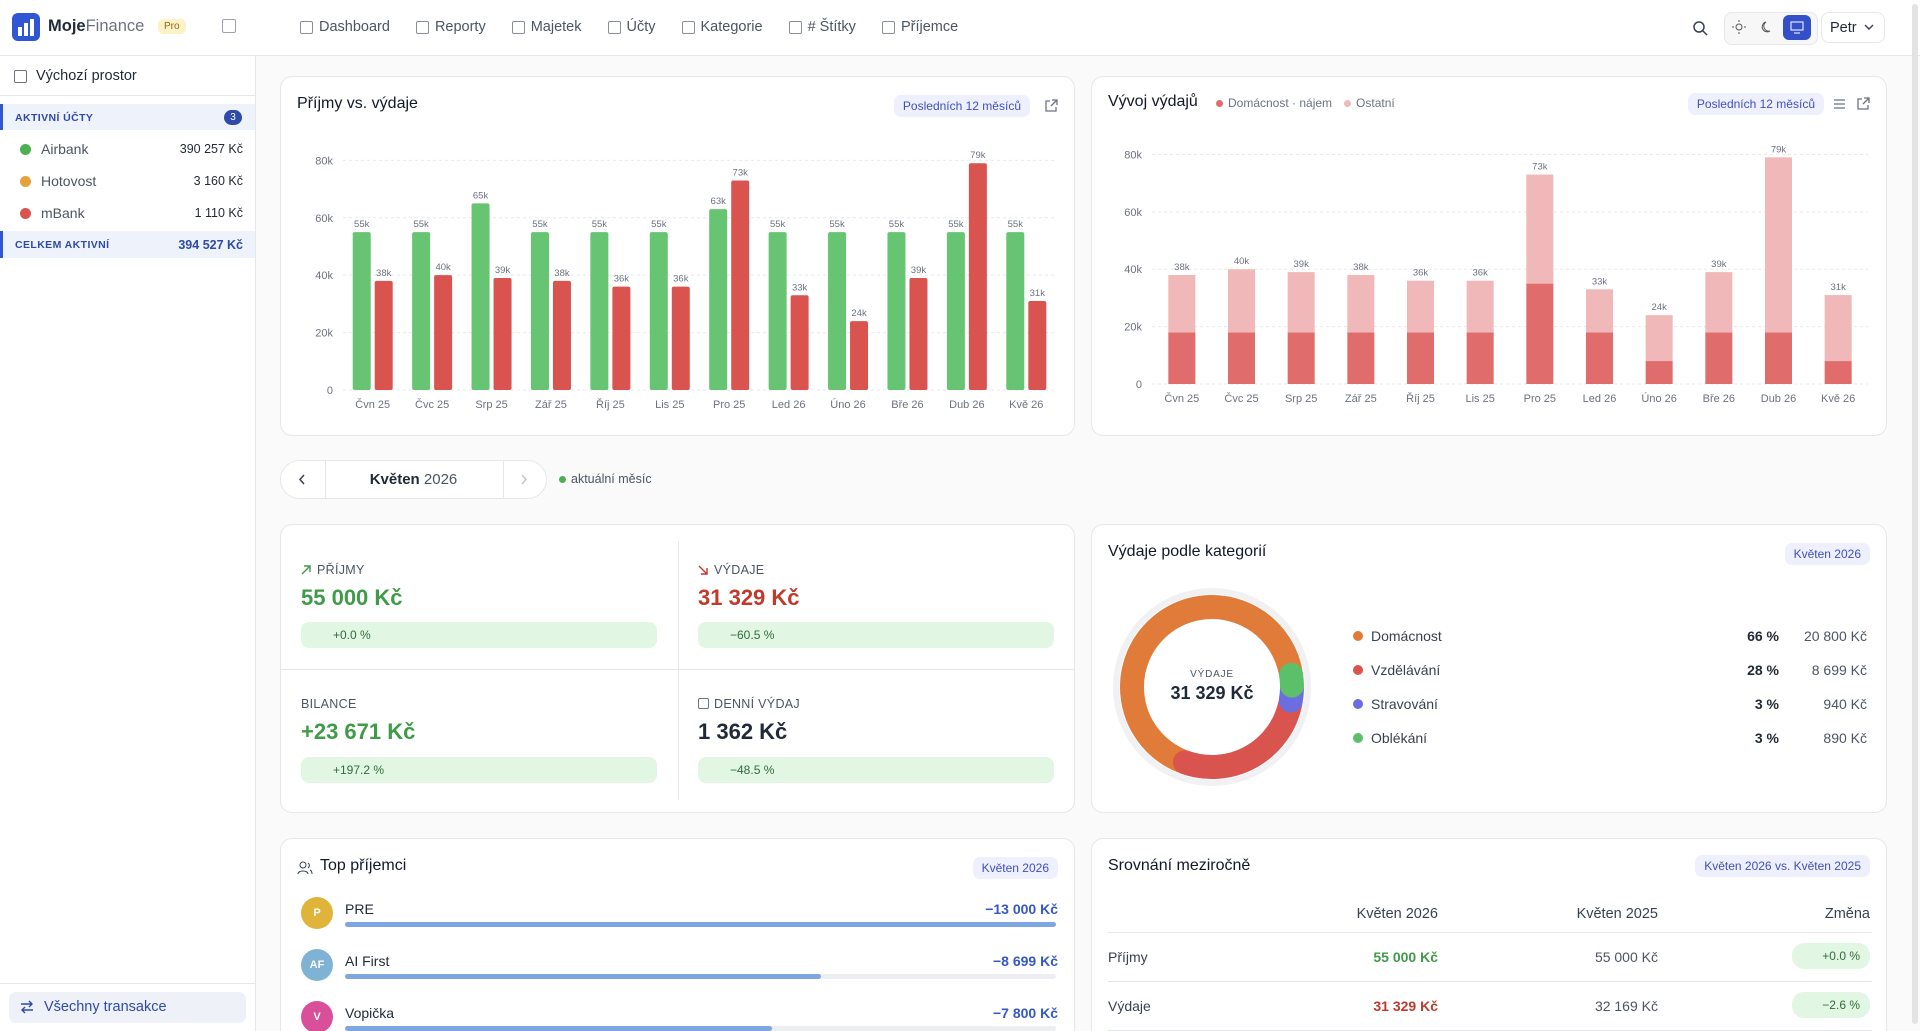 The height and width of the screenshot is (1031, 1920). Describe the element at coordinates (1291, 680) in the screenshot. I see `donut-segment` at that location.